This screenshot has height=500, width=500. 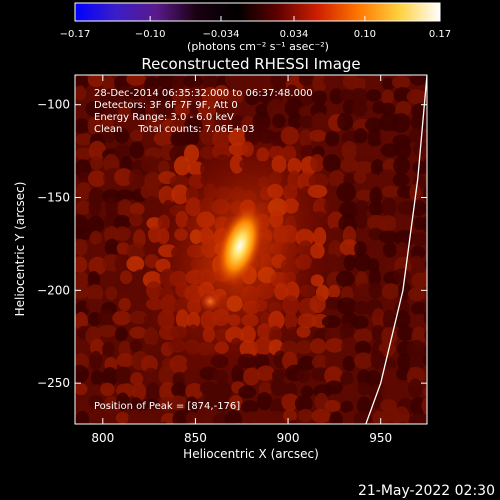 I want to click on colorbar-tick-label: −0.034, so click(x=220, y=34).